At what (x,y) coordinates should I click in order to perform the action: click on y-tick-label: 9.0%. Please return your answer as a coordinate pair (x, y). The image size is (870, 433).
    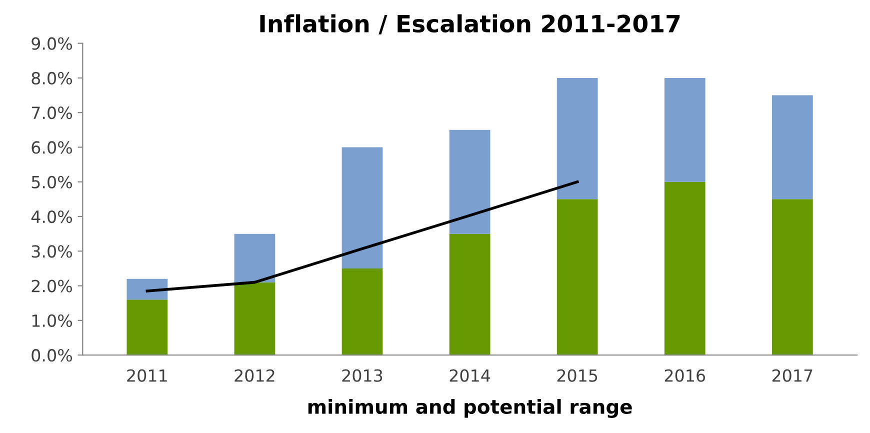
    Looking at the image, I should click on (52, 43).